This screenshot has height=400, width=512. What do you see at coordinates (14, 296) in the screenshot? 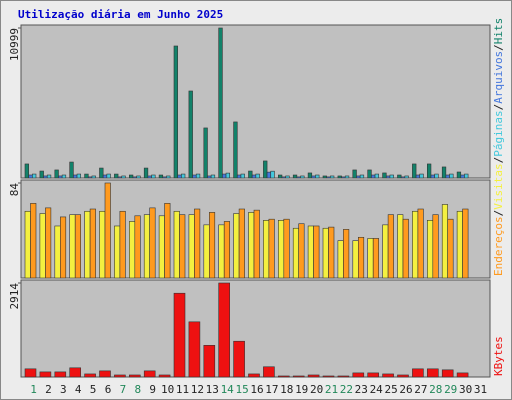
I see `y-tick-label: 2914` at bounding box center [14, 296].